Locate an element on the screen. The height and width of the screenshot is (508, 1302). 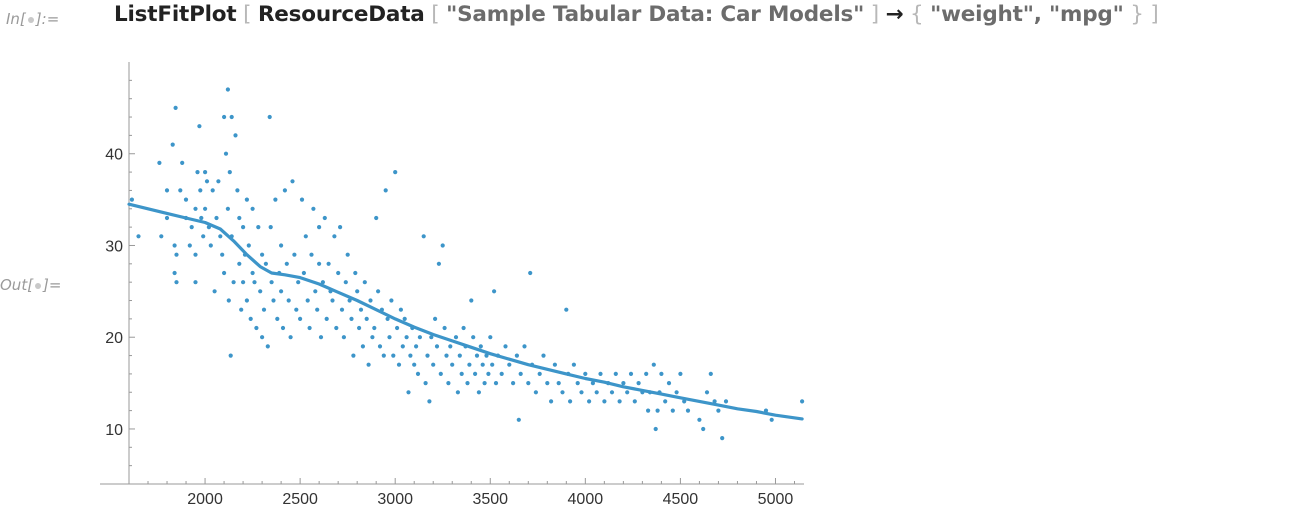
x-tick-label: 4000 is located at coordinates (586, 499).